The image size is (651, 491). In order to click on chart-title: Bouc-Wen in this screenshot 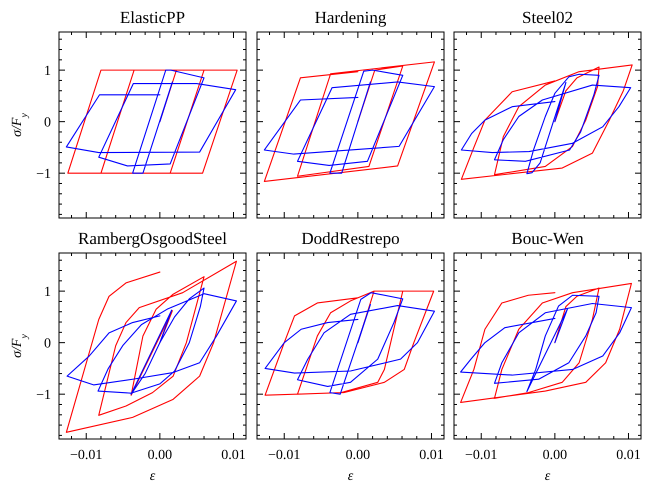, I will do `click(547, 238)`.